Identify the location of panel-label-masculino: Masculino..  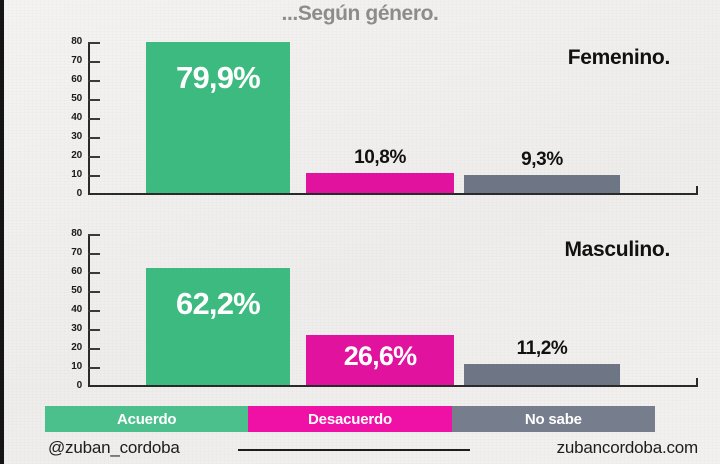
(617, 249).